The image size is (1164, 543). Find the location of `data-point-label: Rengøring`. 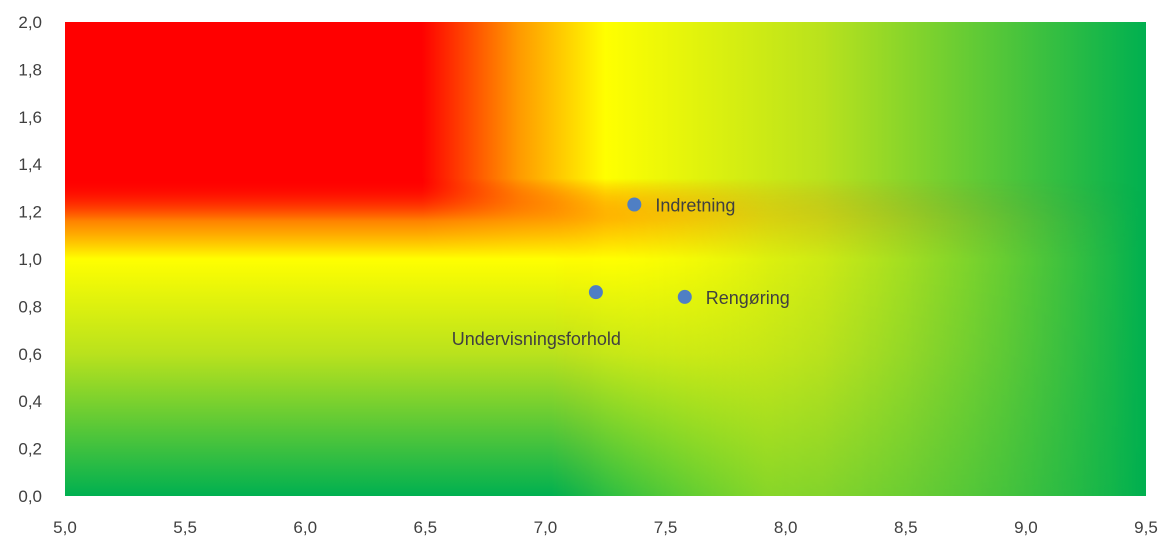

data-point-label: Rengøring is located at coordinates (748, 298).